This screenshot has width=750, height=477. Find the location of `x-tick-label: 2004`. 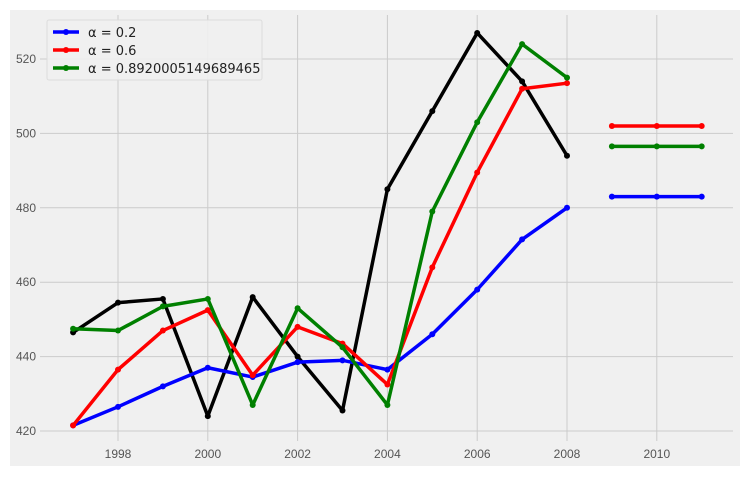

x-tick-label: 2004 is located at coordinates (387, 454).